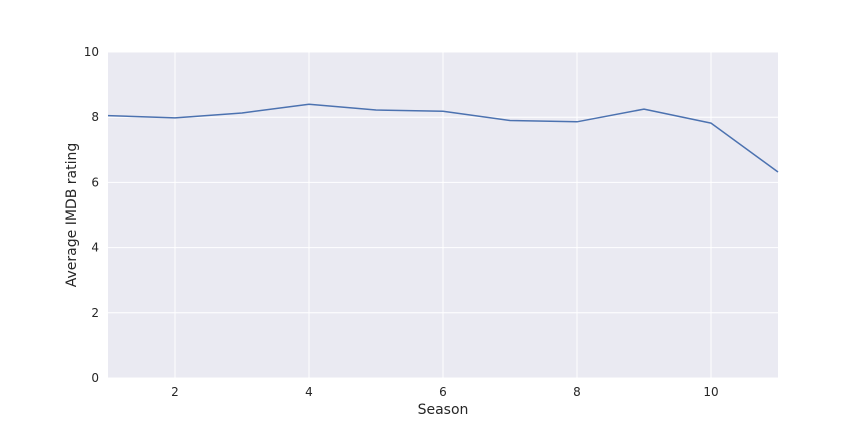 The height and width of the screenshot is (436, 864). What do you see at coordinates (95, 182) in the screenshot?
I see `y-tick-label: 6` at bounding box center [95, 182].